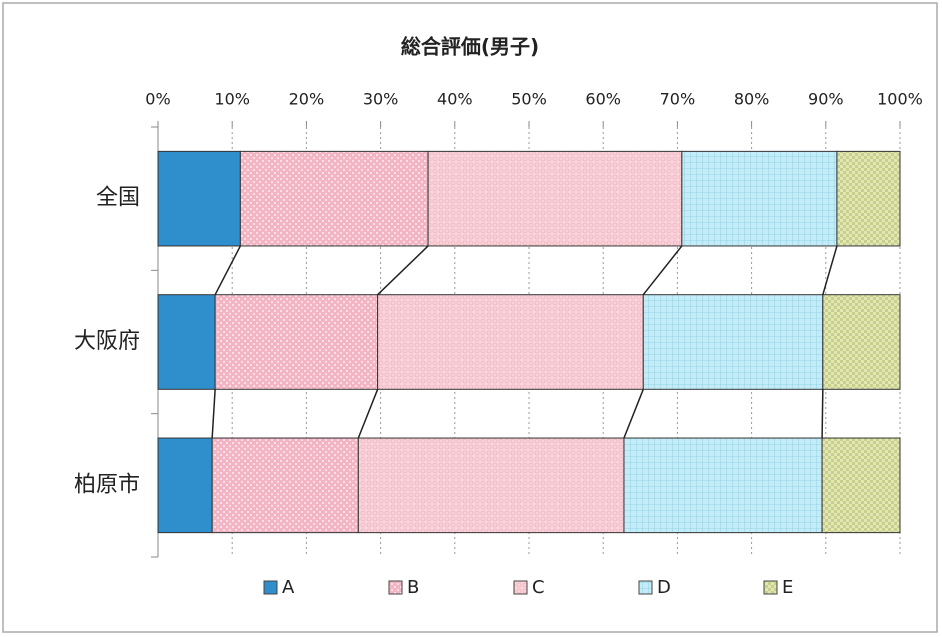  Describe the element at coordinates (107, 341) in the screenshot. I see `y-tick-label: 大阪府` at that location.